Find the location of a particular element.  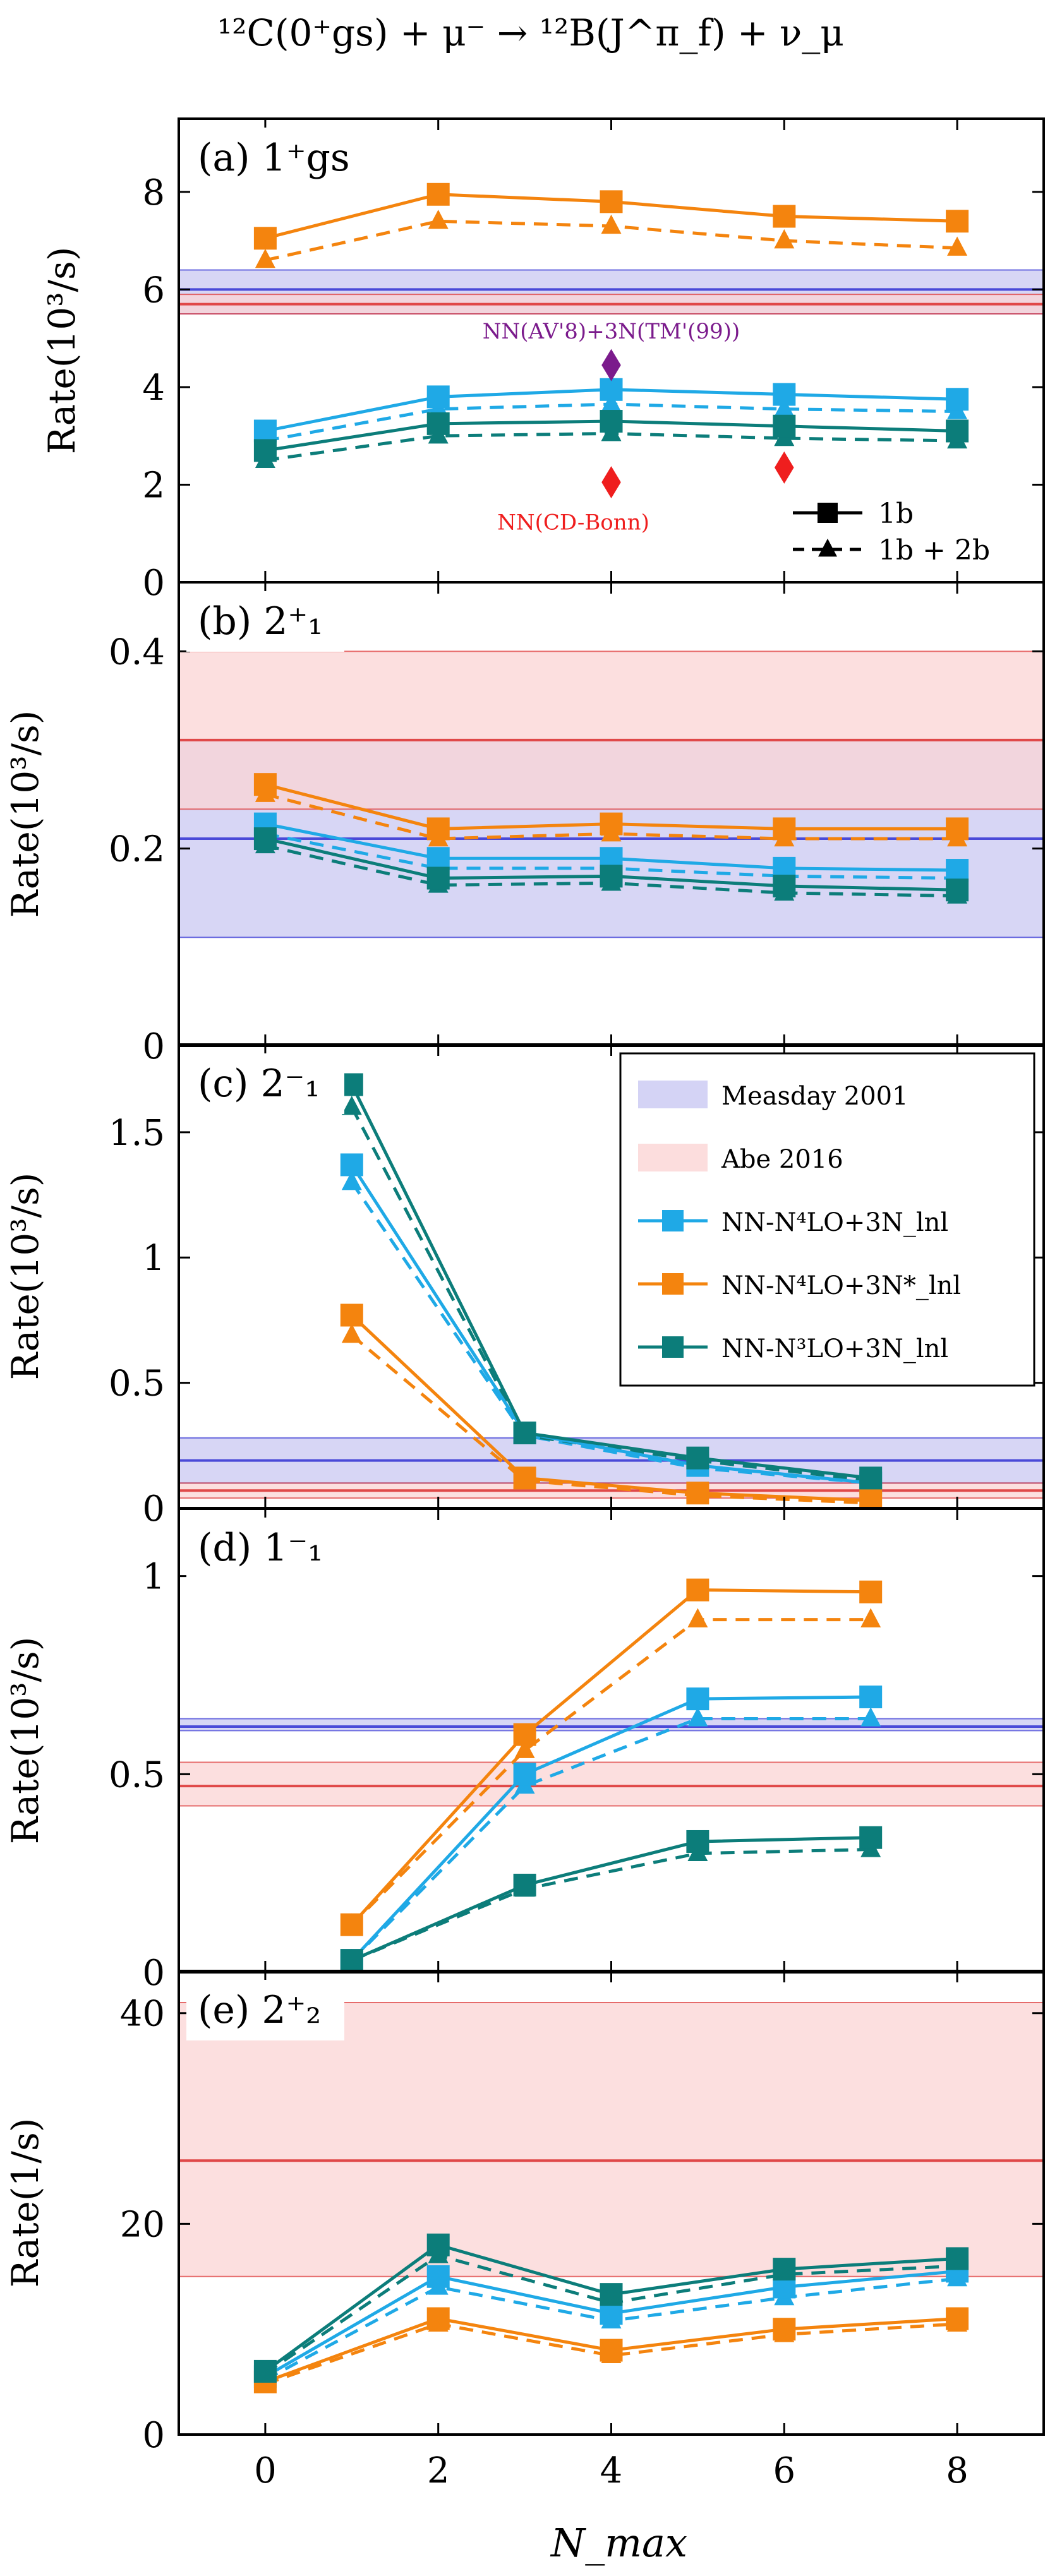

panel-frame is located at coordinates (611, 1740).